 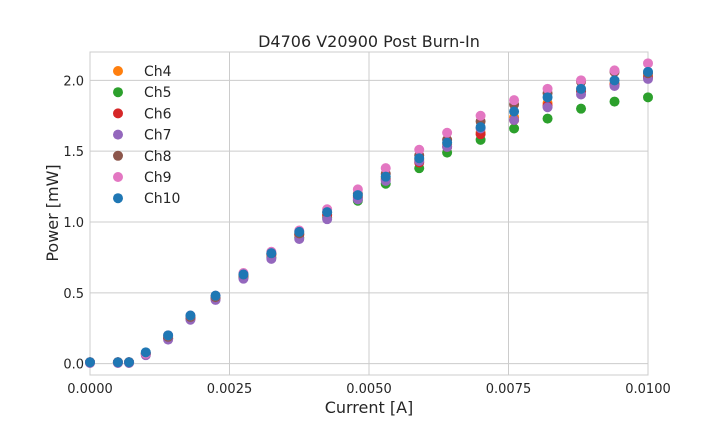 What do you see at coordinates (118, 155) in the screenshot?
I see `legend-marker-ch8` at bounding box center [118, 155].